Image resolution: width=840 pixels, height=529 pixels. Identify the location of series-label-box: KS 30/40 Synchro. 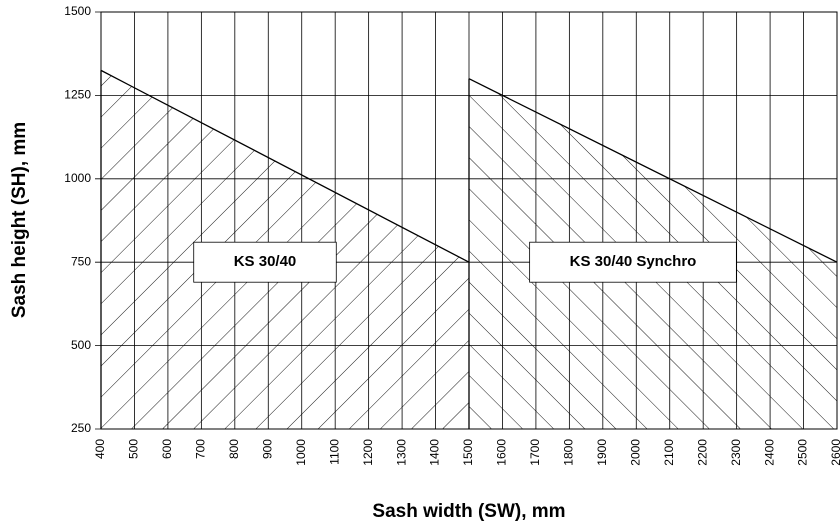
(633, 262).